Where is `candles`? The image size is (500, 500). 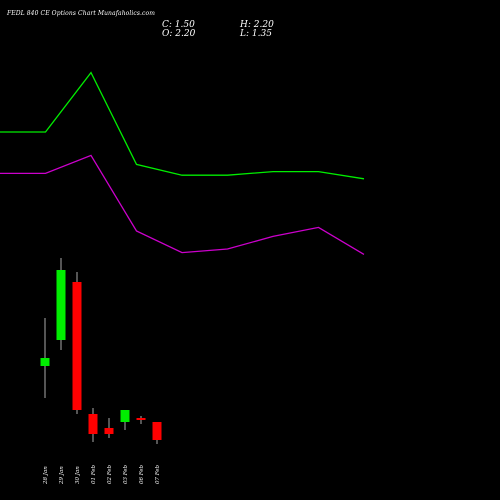
candles is located at coordinates (101, 351).